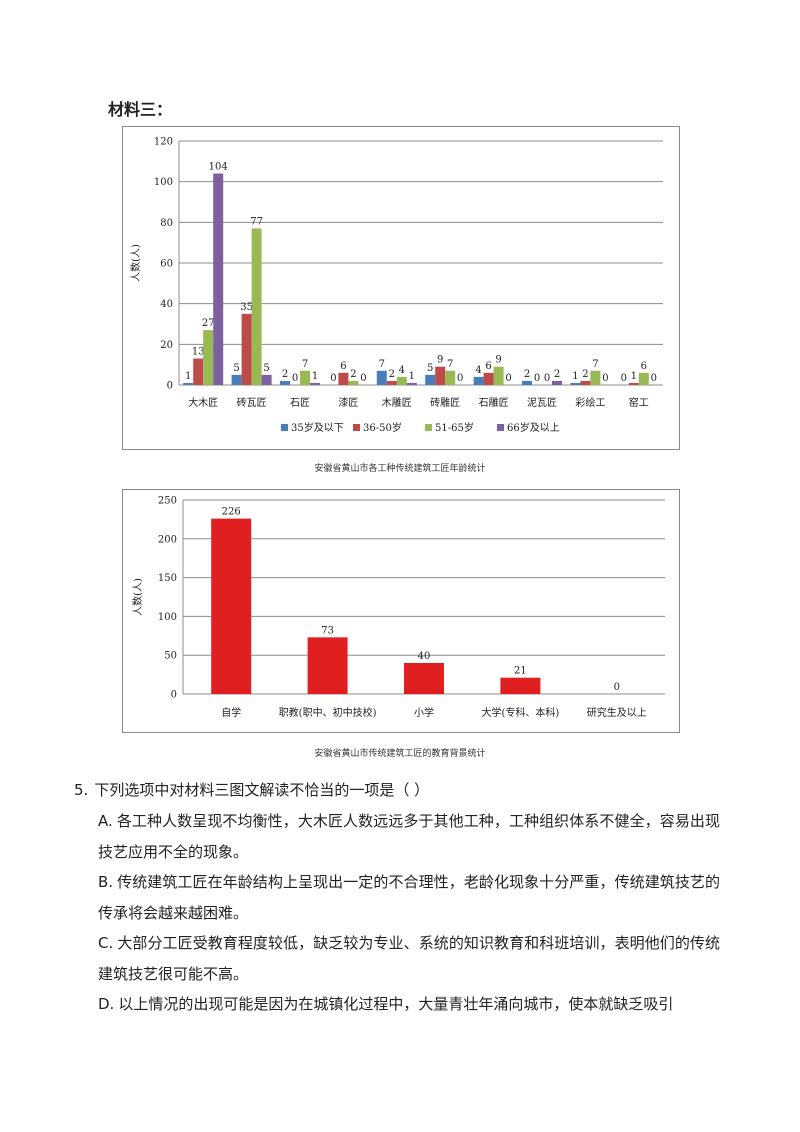 This screenshot has height=1132, width=800. What do you see at coordinates (402, 370) in the screenshot?
I see `data-label: 4` at bounding box center [402, 370].